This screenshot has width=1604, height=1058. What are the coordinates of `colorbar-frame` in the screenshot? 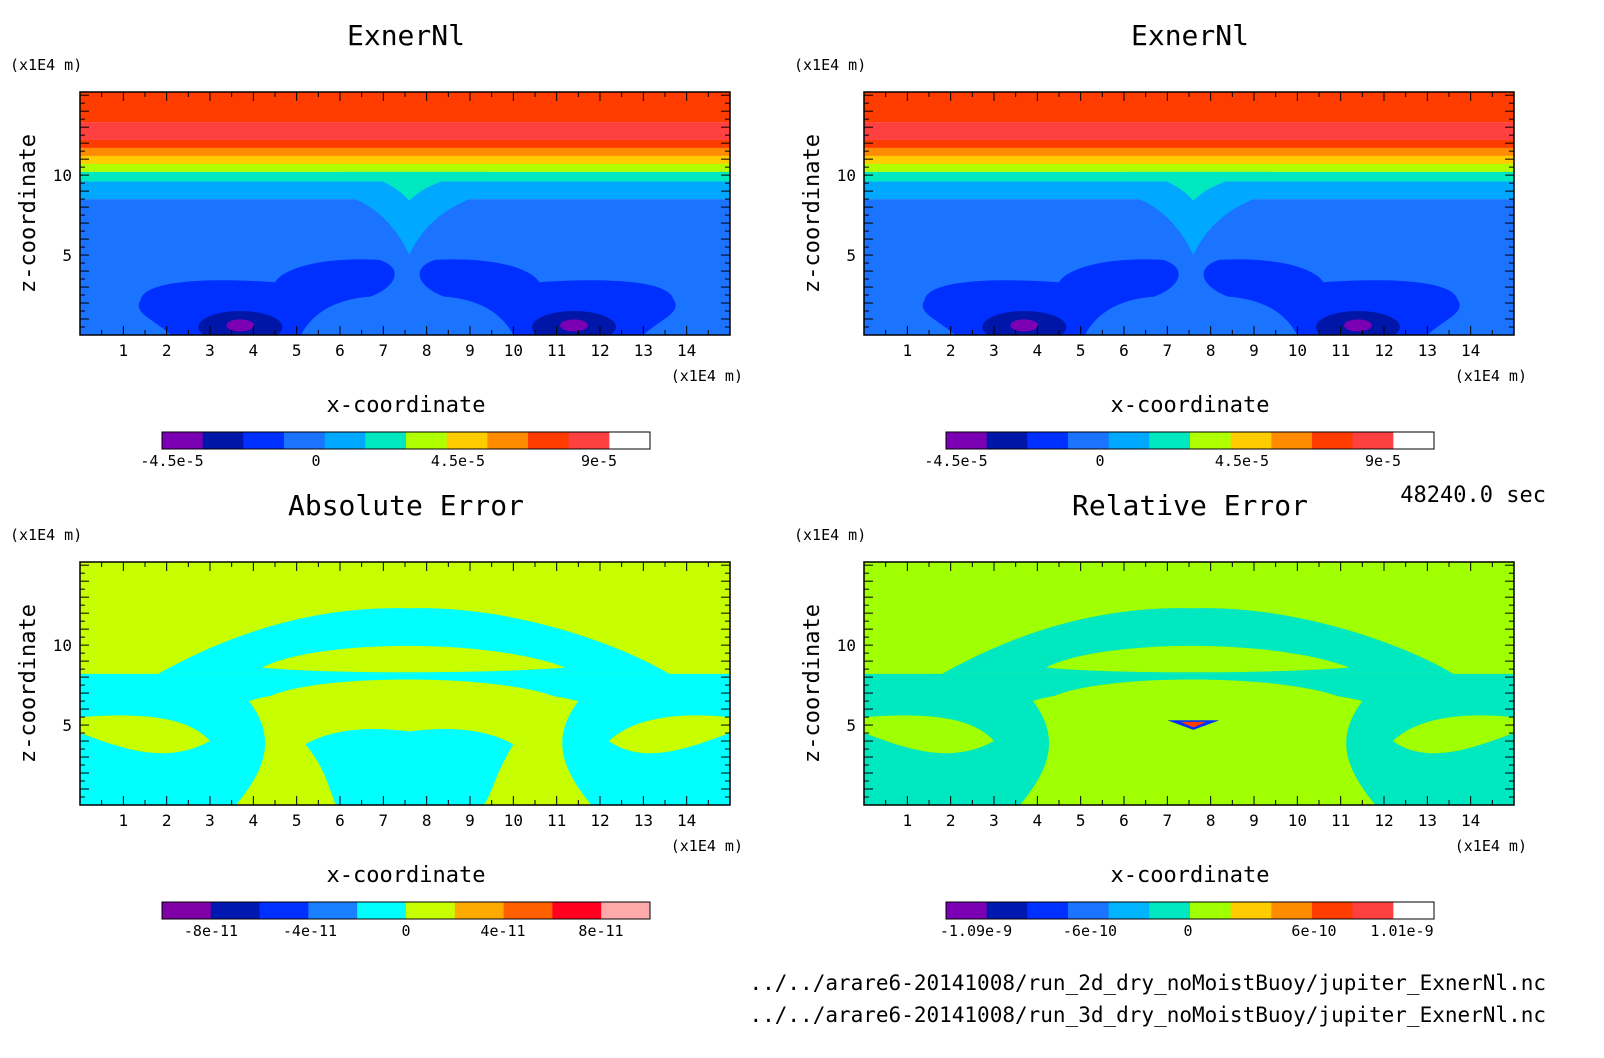 It's located at (1190, 910).